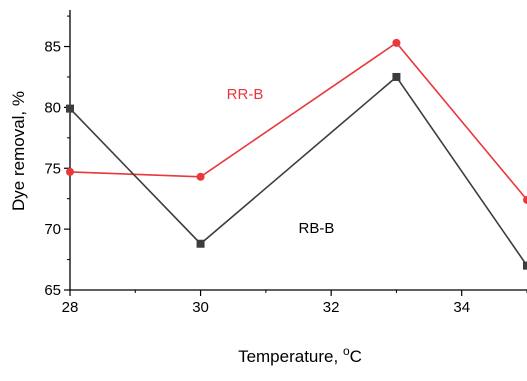 This screenshot has height=381, width=527. Describe the element at coordinates (52, 47) in the screenshot. I see `y-tick-label: 85` at that location.